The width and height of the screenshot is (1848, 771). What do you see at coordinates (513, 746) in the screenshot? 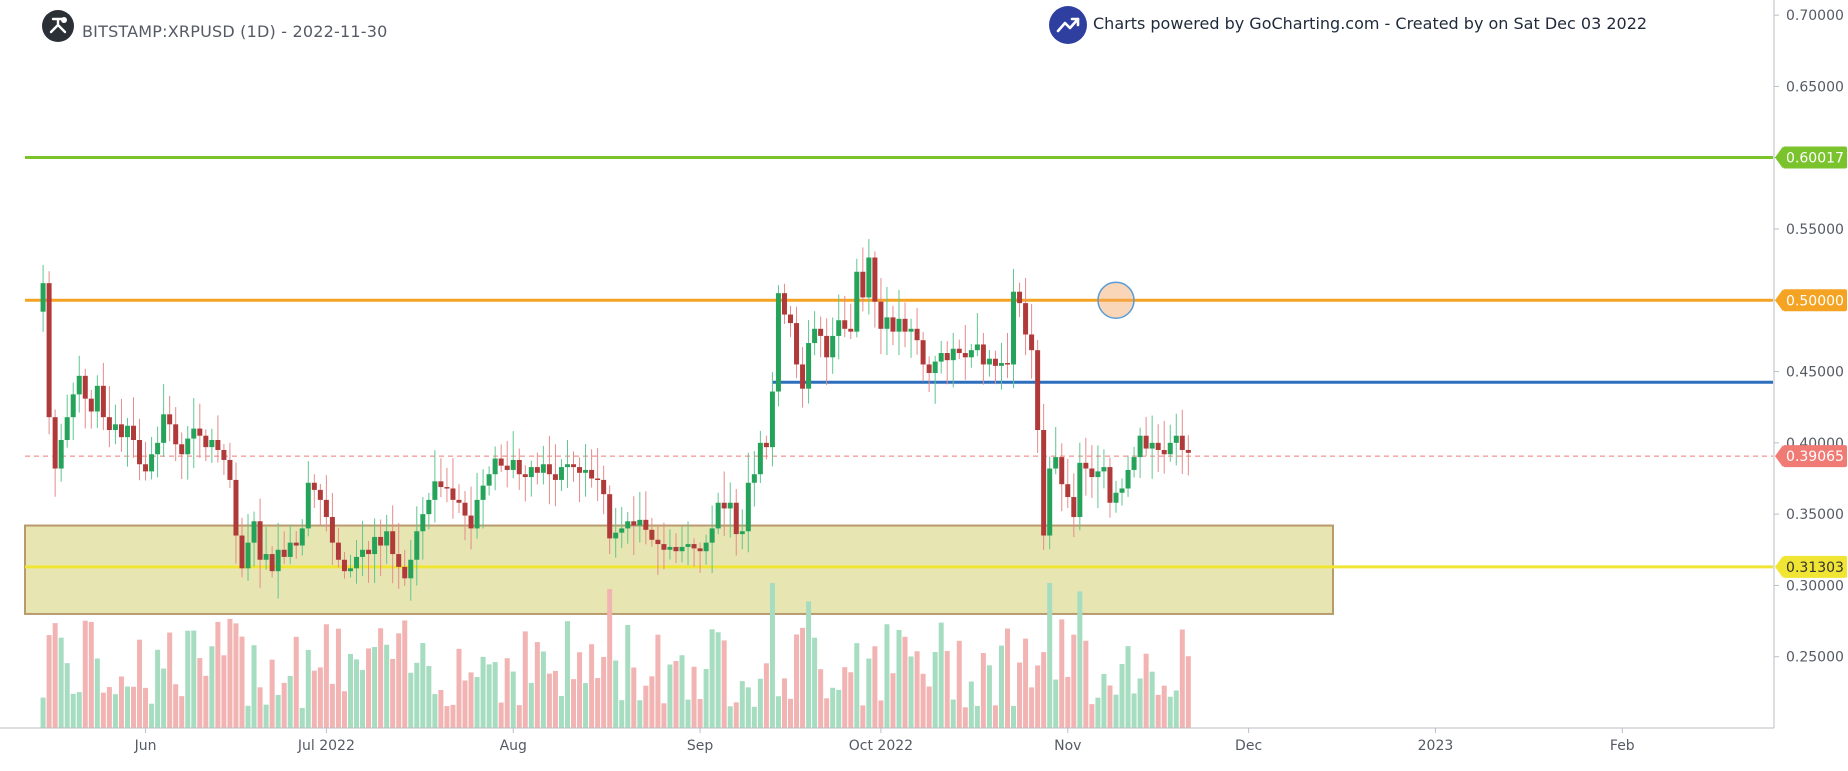
I see `x-tick-label: Aug` at bounding box center [513, 746].